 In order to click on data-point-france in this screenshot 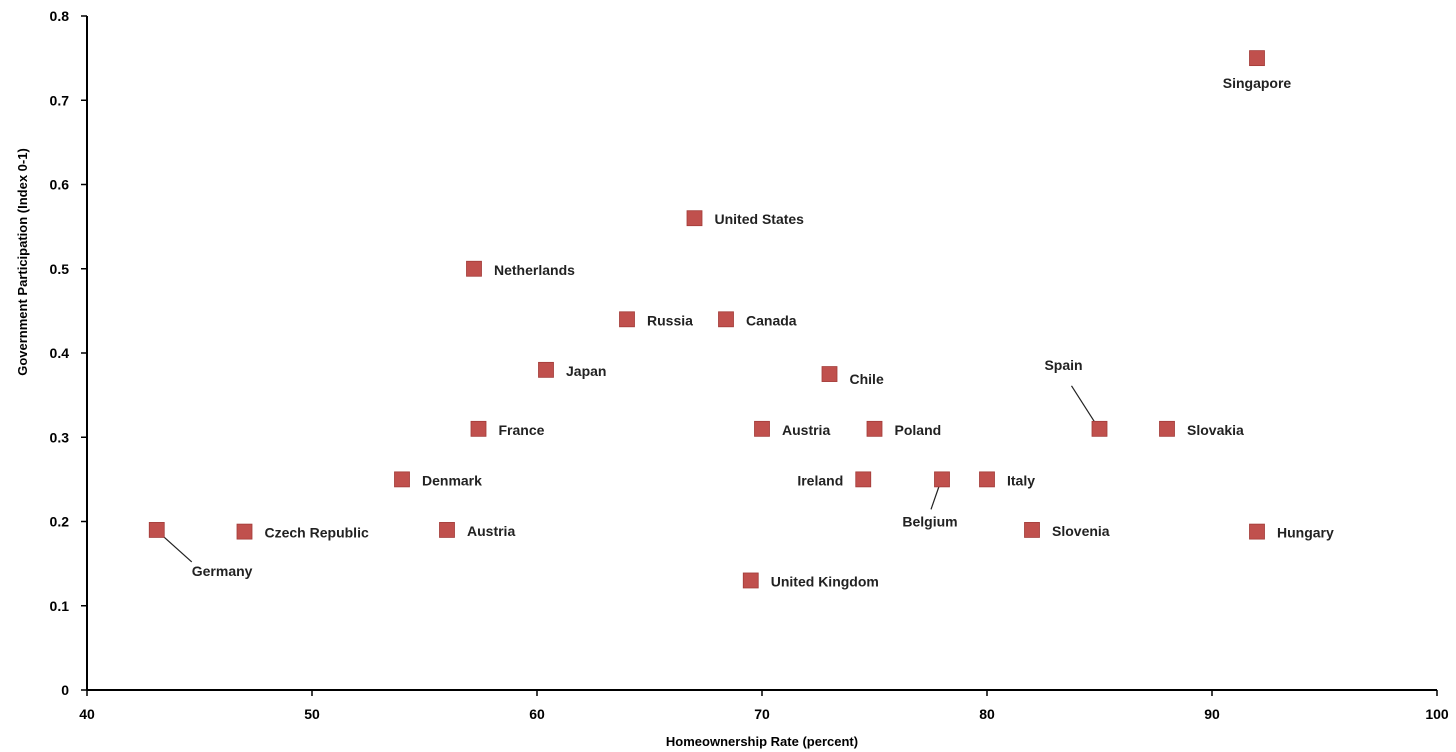, I will do `click(478, 428)`.